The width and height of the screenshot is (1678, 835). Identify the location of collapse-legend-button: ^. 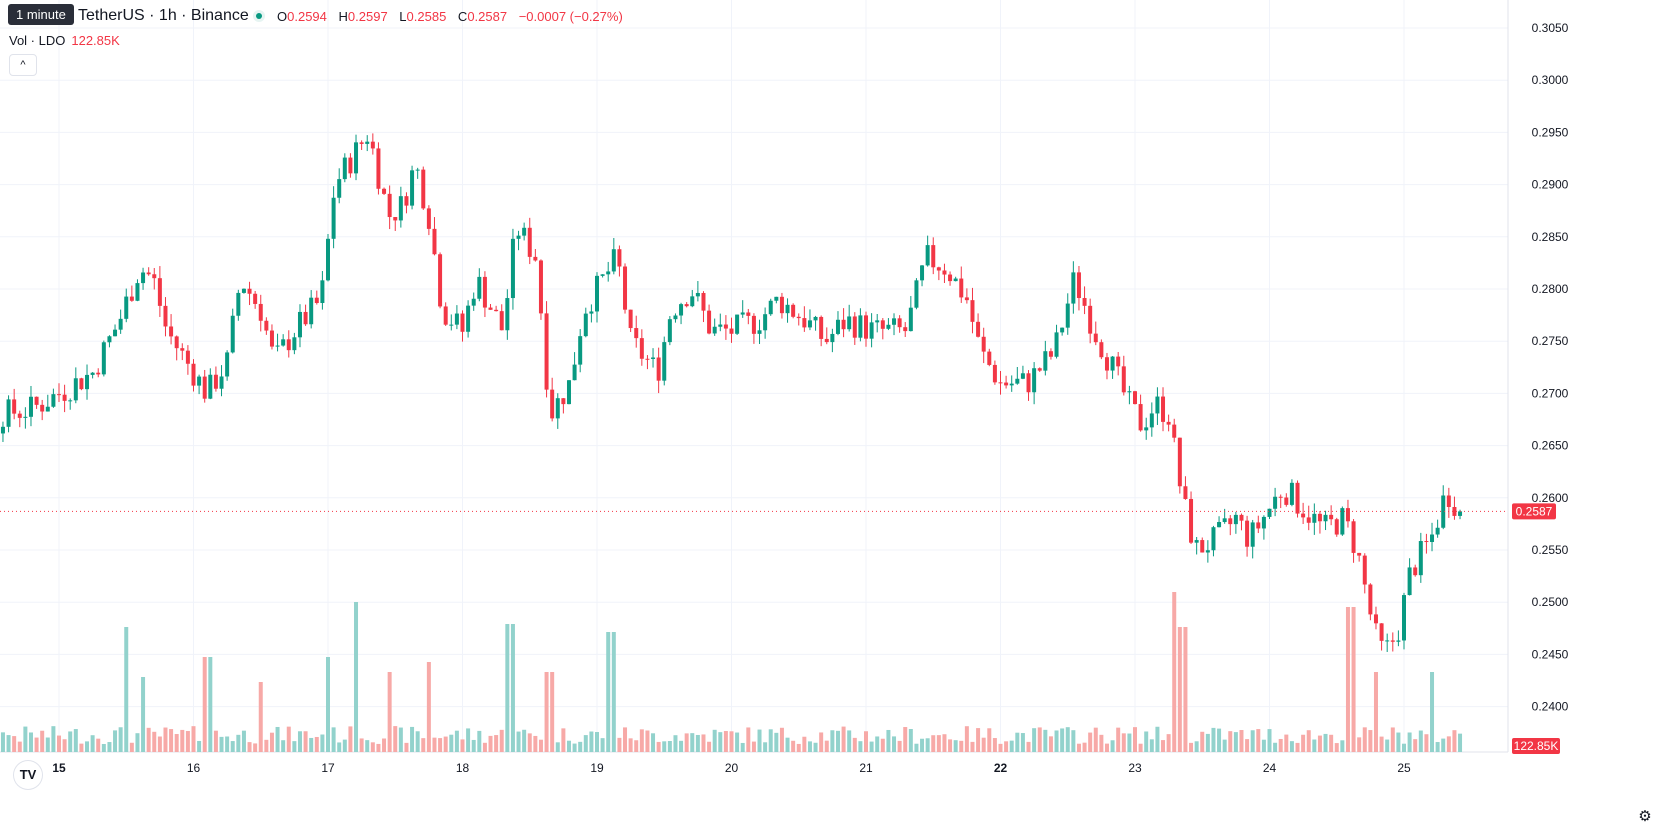
(23, 65).